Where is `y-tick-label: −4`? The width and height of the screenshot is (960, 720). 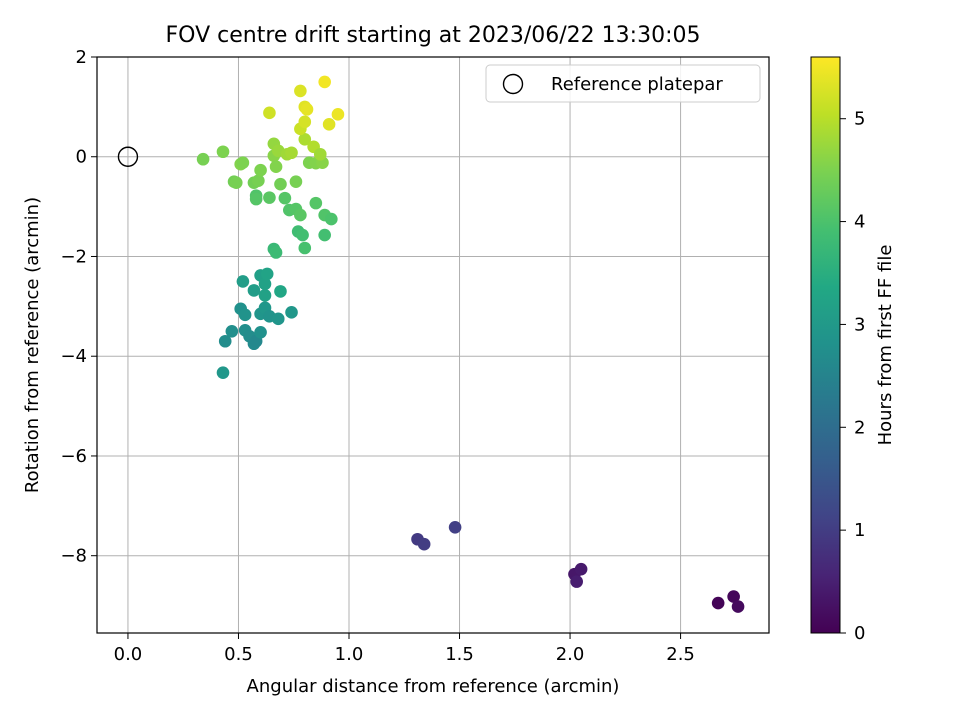 y-tick-label: −4 is located at coordinates (73, 356).